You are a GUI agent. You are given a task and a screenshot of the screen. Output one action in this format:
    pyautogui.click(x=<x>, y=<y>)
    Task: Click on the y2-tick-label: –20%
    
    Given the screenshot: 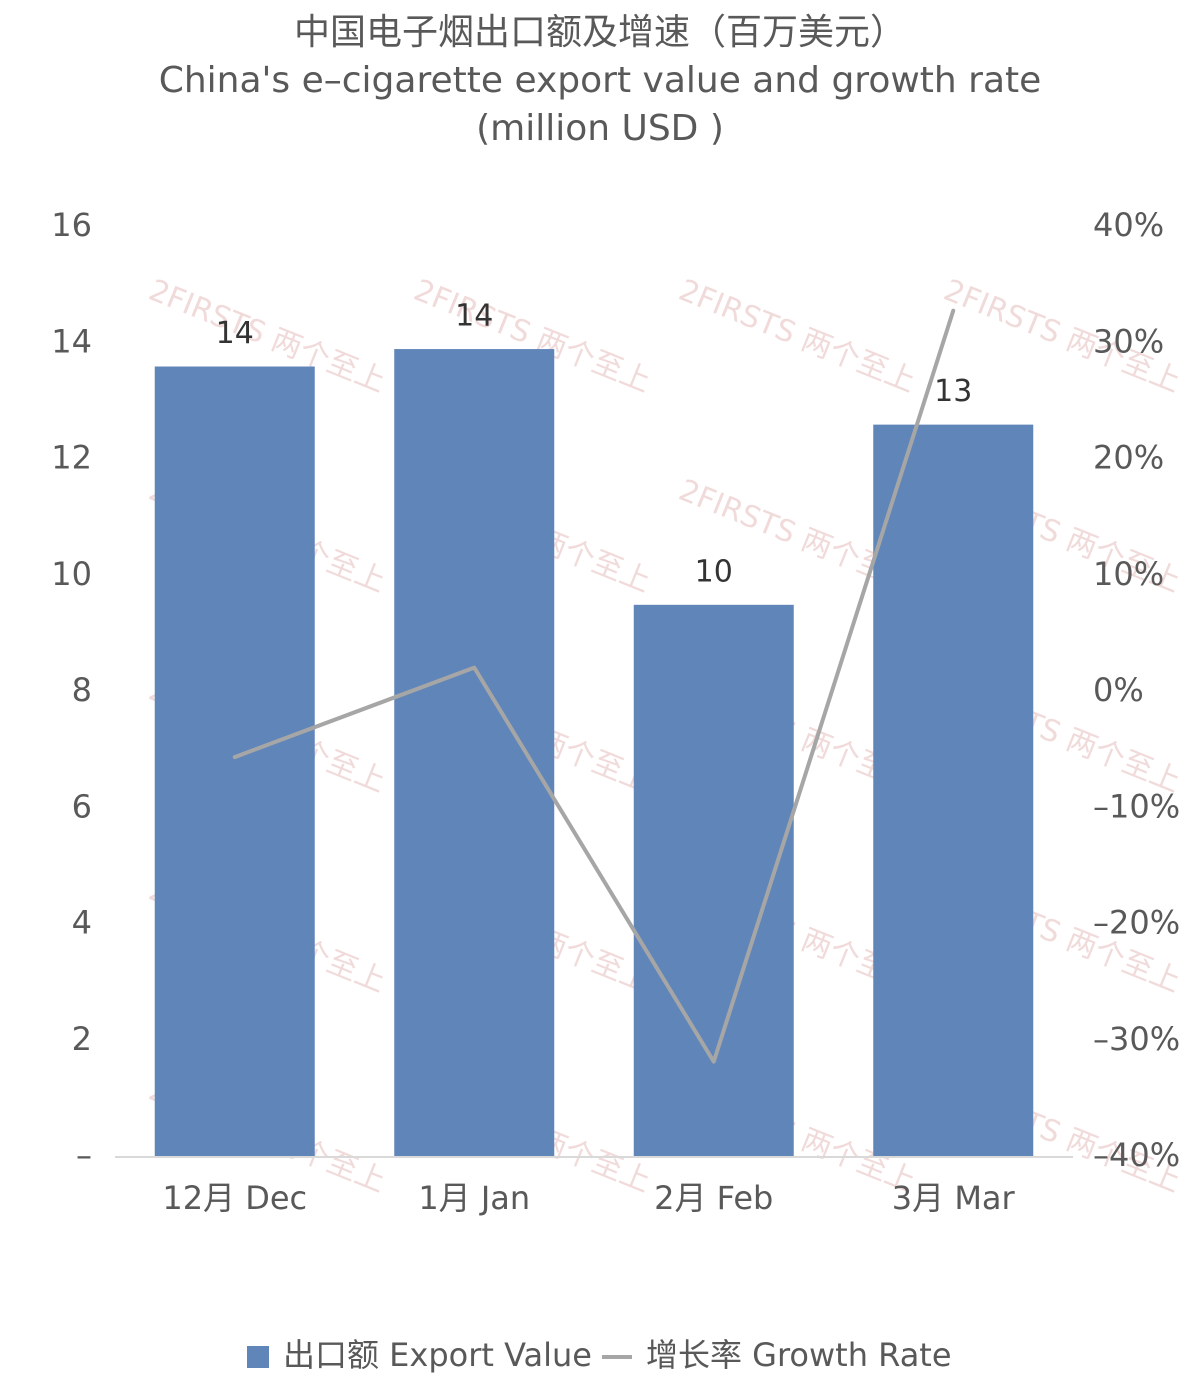 What is the action you would take?
    pyautogui.click(x=1136, y=923)
    